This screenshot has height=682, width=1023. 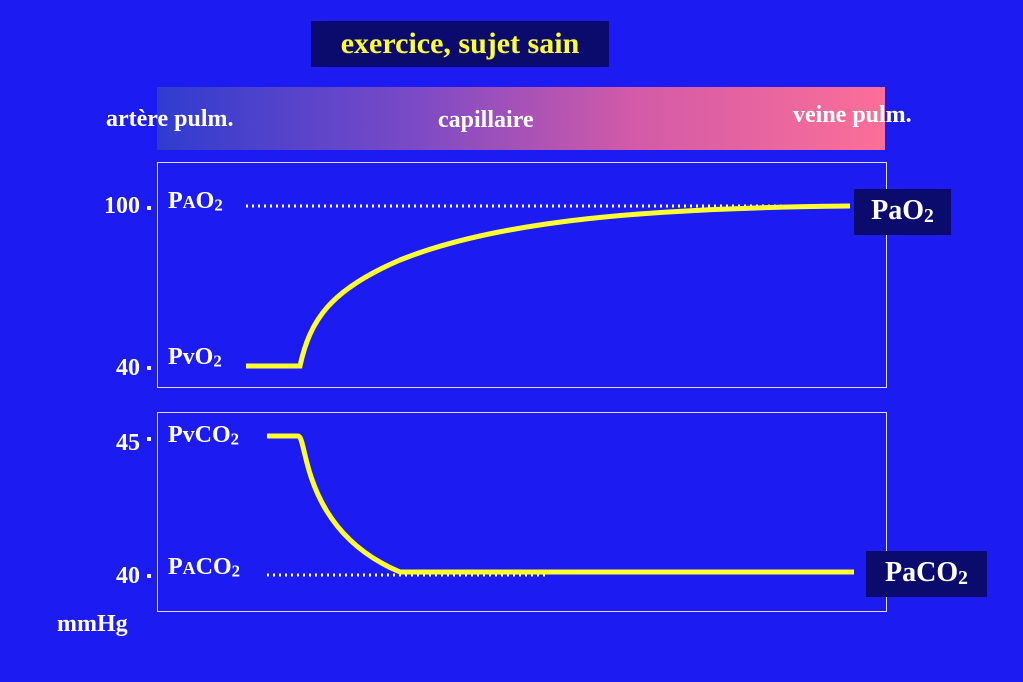 What do you see at coordinates (460, 44) in the screenshot?
I see `page-title: exercice, sujet sain` at bounding box center [460, 44].